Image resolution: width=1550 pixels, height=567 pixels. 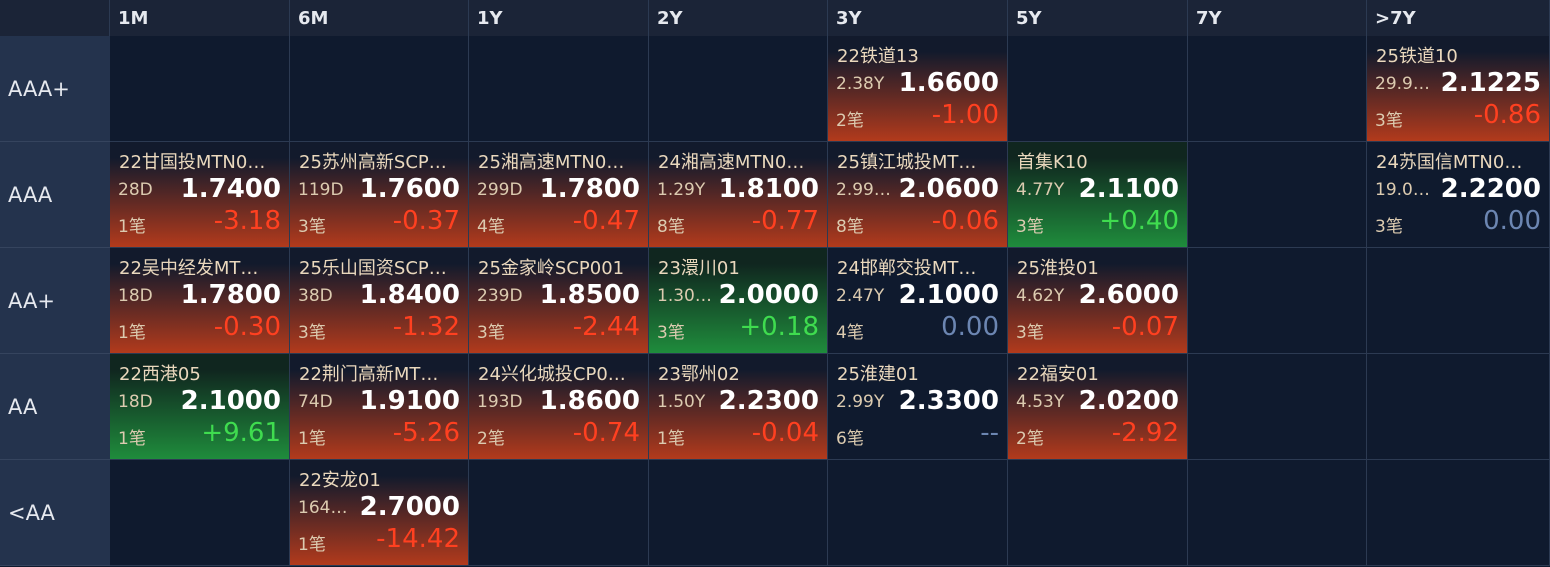 I want to click on header-corner, so click(x=55, y=18).